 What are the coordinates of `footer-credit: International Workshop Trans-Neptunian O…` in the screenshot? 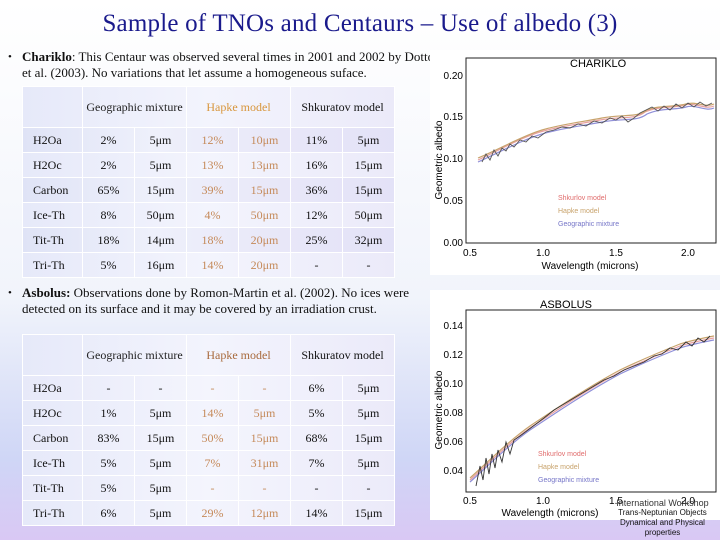 It's located at (662, 518).